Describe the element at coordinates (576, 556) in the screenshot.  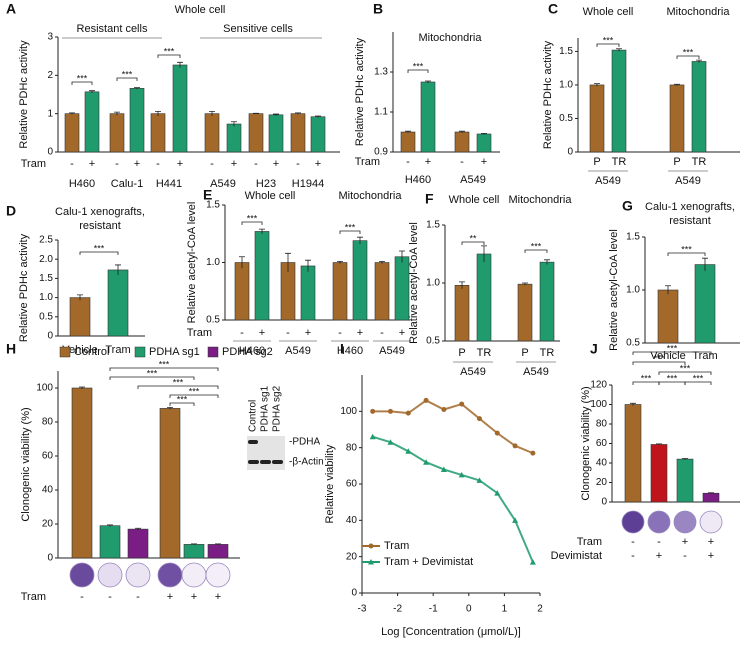
I see `row-label: Devimistat` at that location.